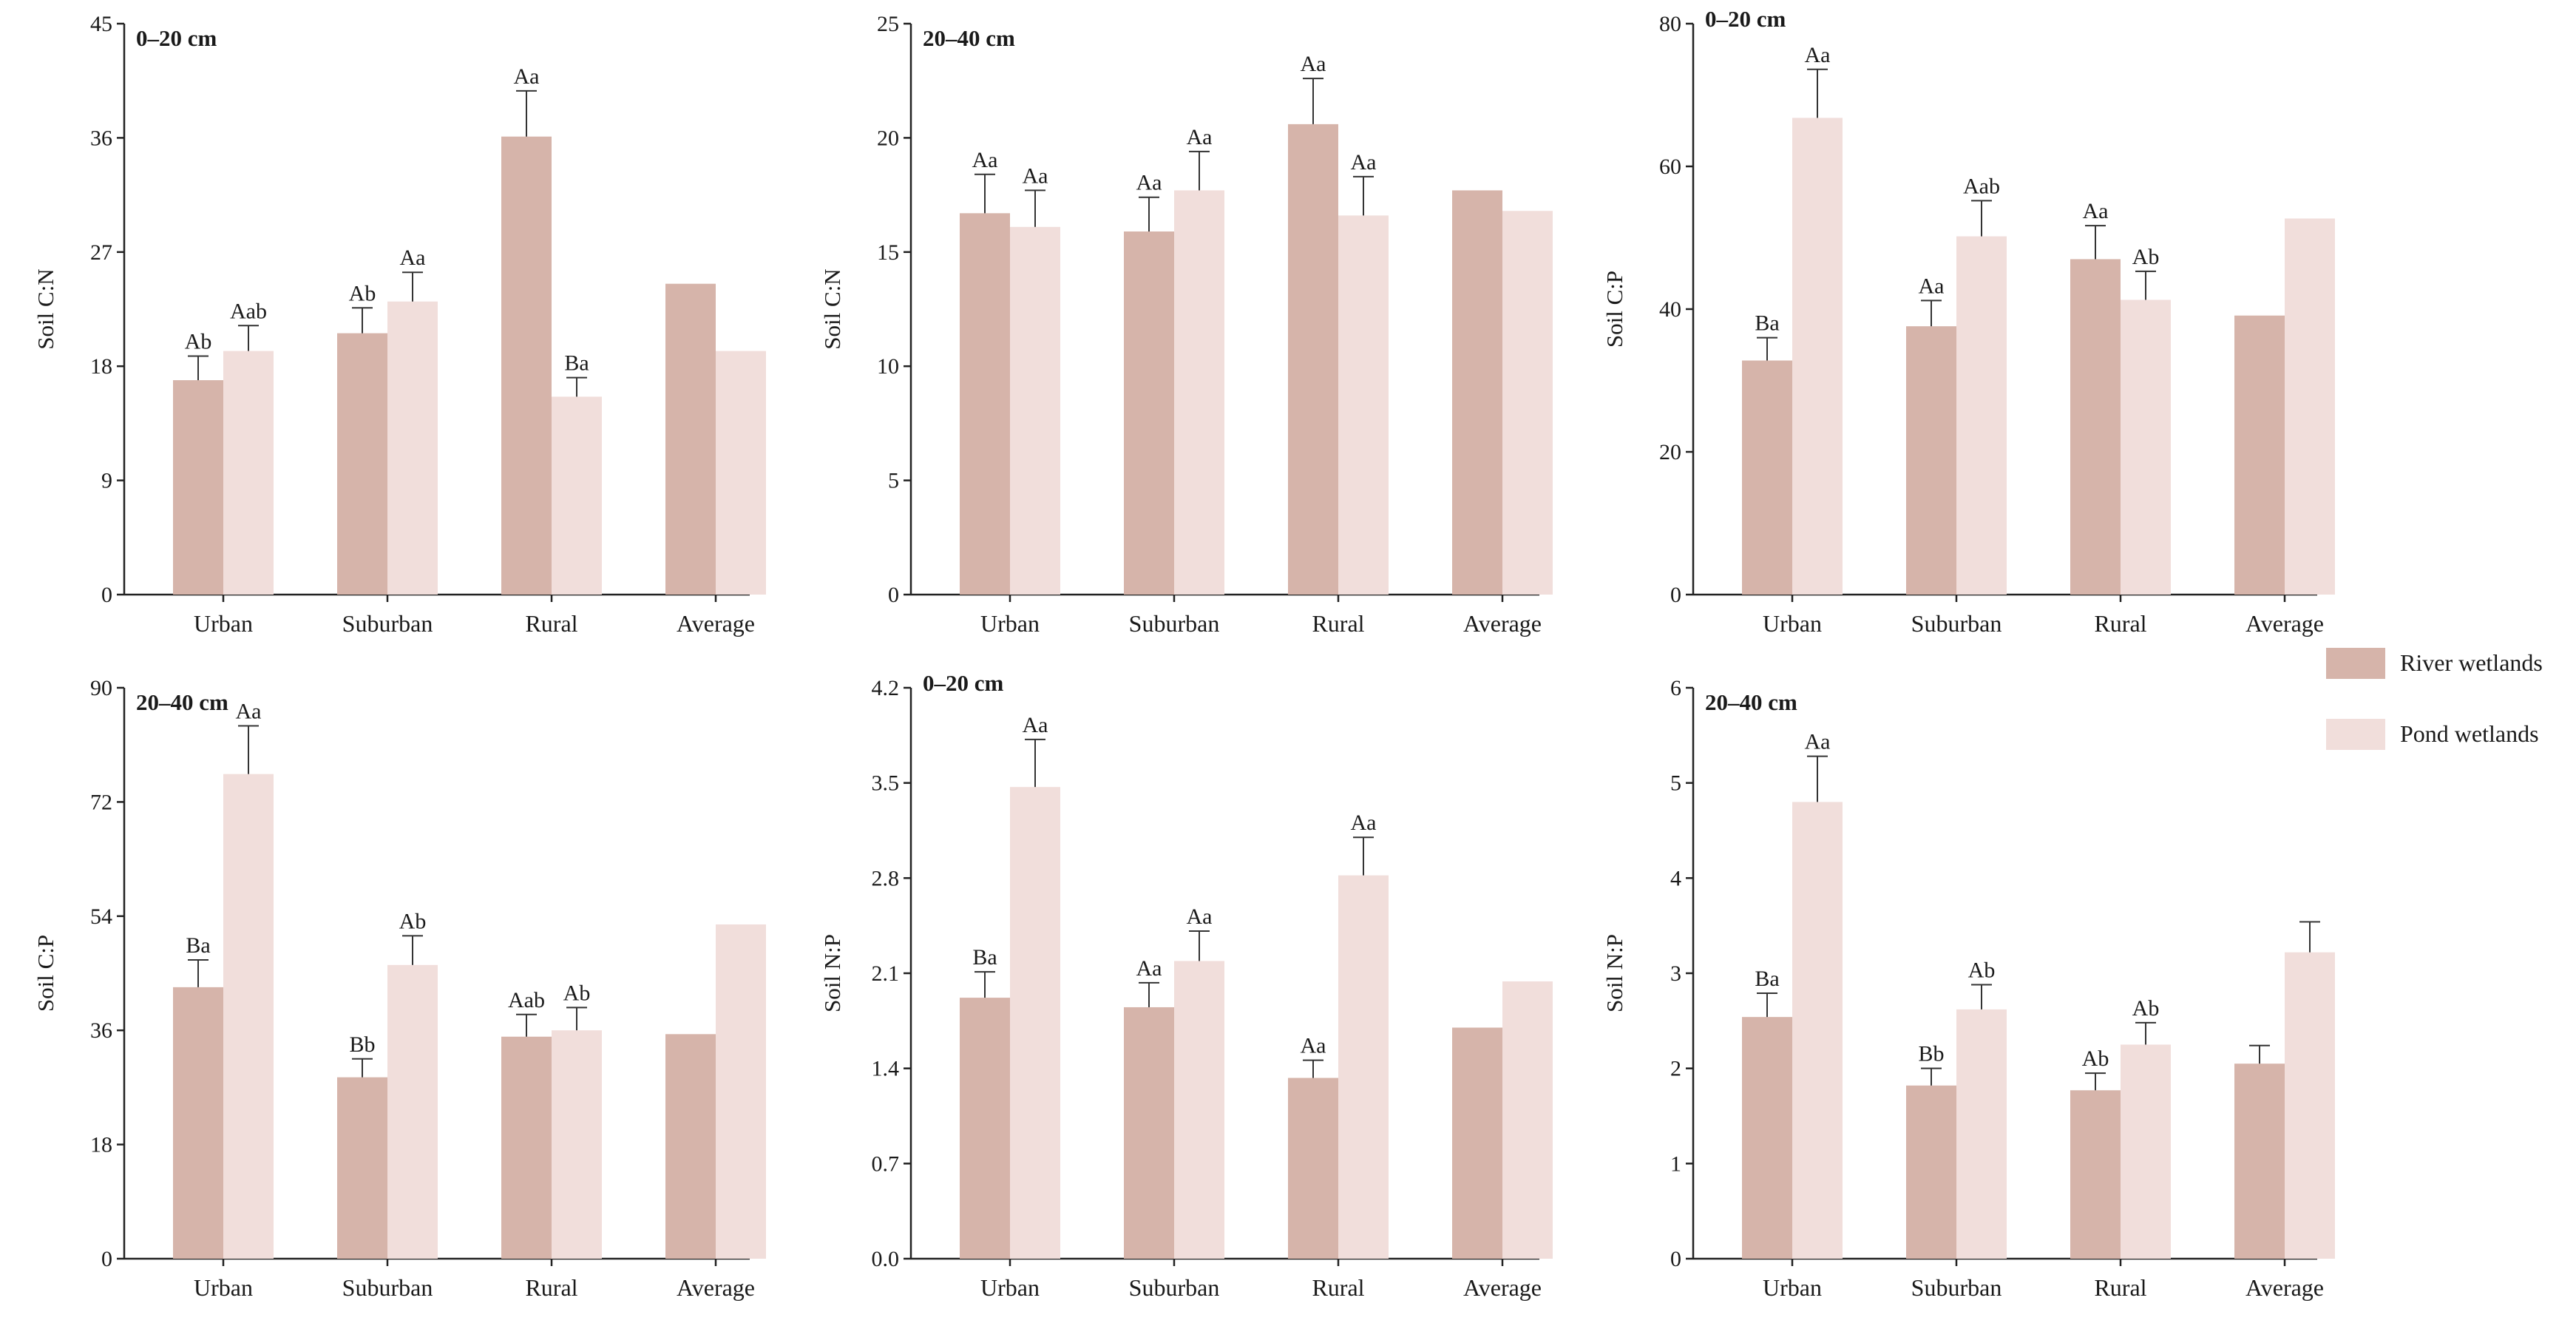 This screenshot has width=2576, height=1326. Describe the element at coordinates (886, 878) in the screenshot. I see `y-tick-label: 2.8` at that location.